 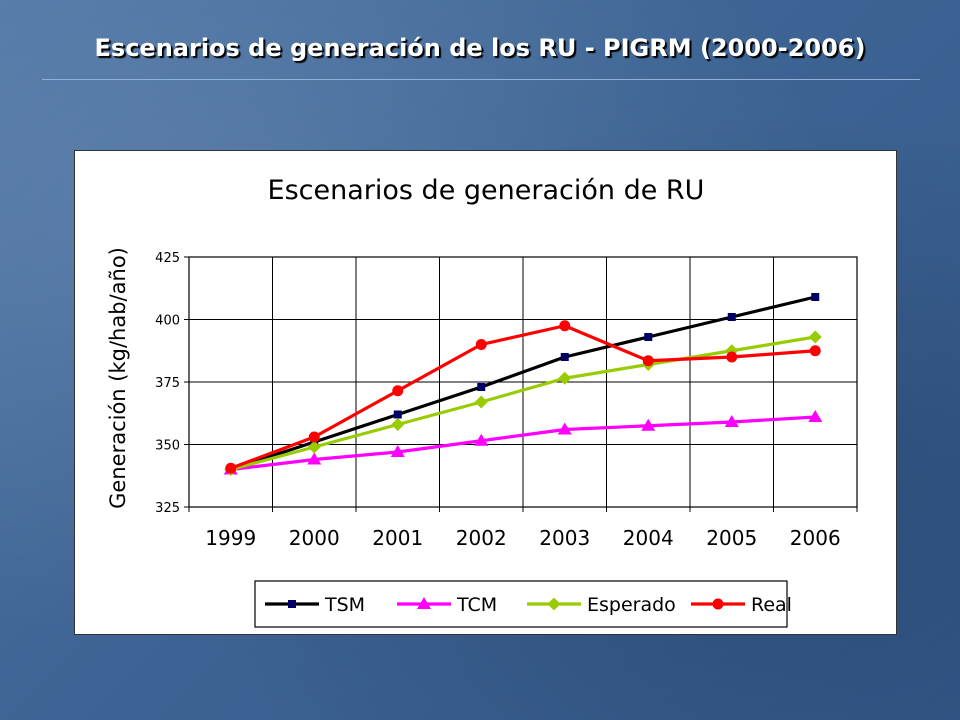 What do you see at coordinates (564, 538) in the screenshot?
I see `x-tick-label: 2003` at bounding box center [564, 538].